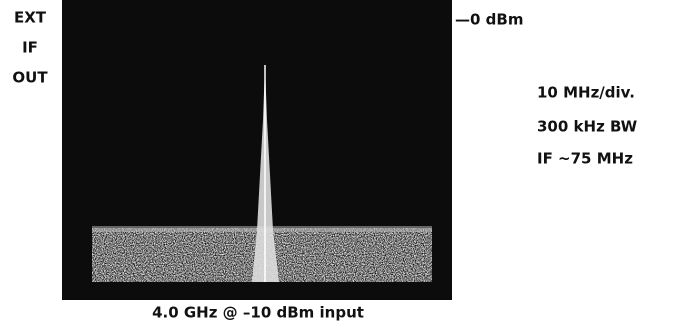 The image size is (686, 324). Describe the element at coordinates (30, 18) in the screenshot. I see `left-label: EXT` at that location.